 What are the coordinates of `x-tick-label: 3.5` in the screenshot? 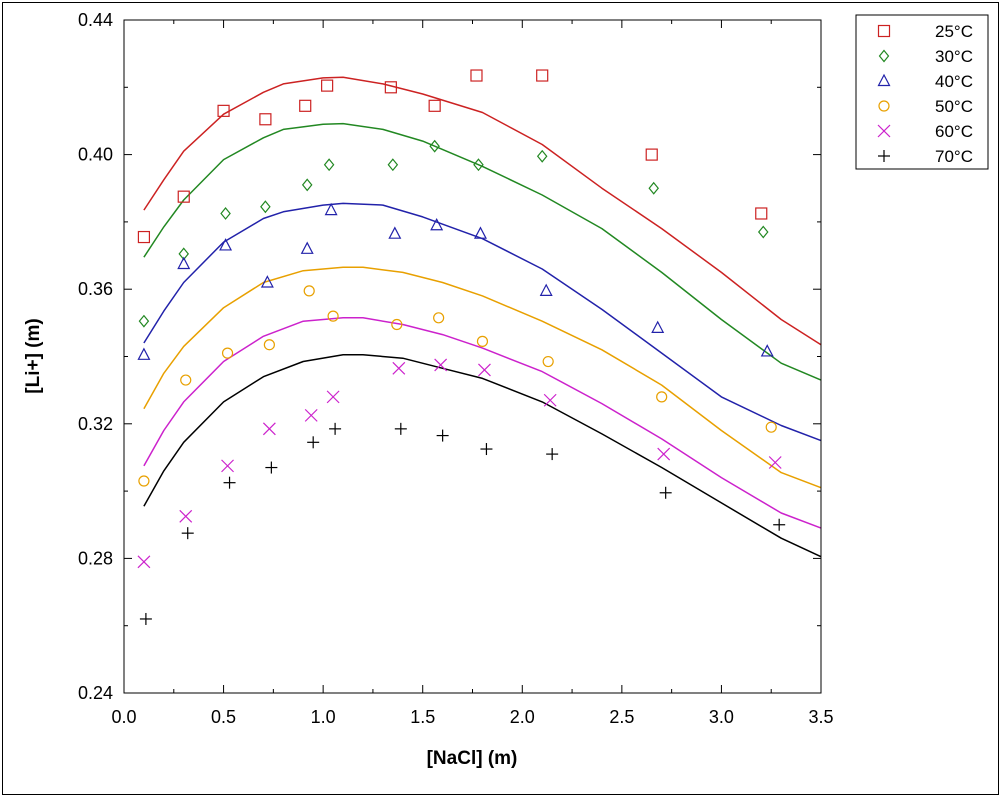 It's located at (820, 717).